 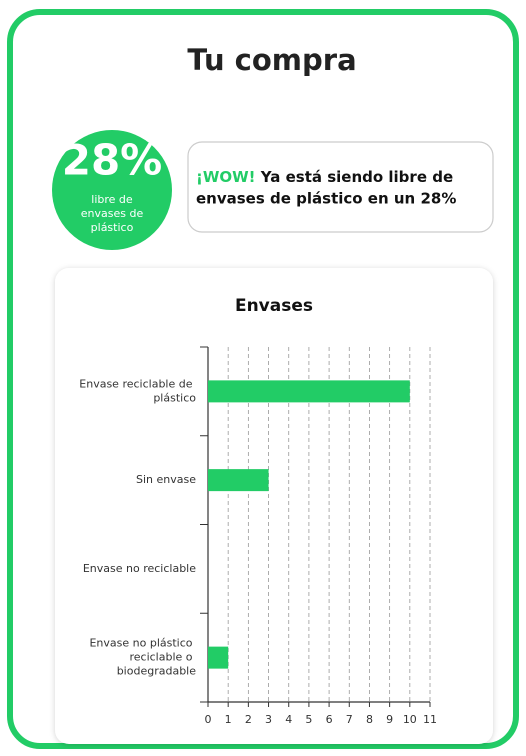 What do you see at coordinates (228, 719) in the screenshot?
I see `x-tick-label: 1` at bounding box center [228, 719].